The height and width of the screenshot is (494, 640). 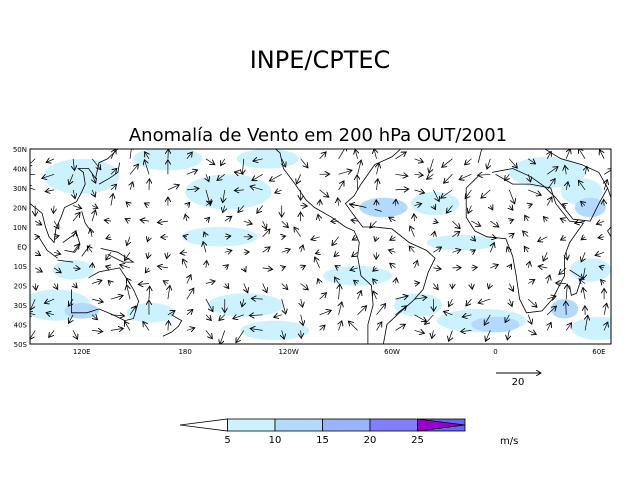 I want to click on lon-label: 60W, so click(x=392, y=352).